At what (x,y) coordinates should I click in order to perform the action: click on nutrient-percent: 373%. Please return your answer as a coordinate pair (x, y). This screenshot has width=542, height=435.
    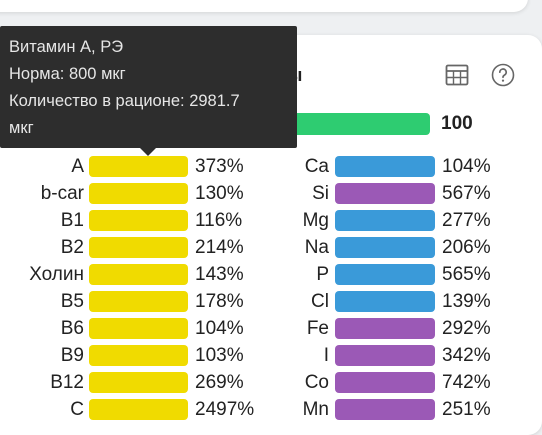
    Looking at the image, I should click on (219, 166).